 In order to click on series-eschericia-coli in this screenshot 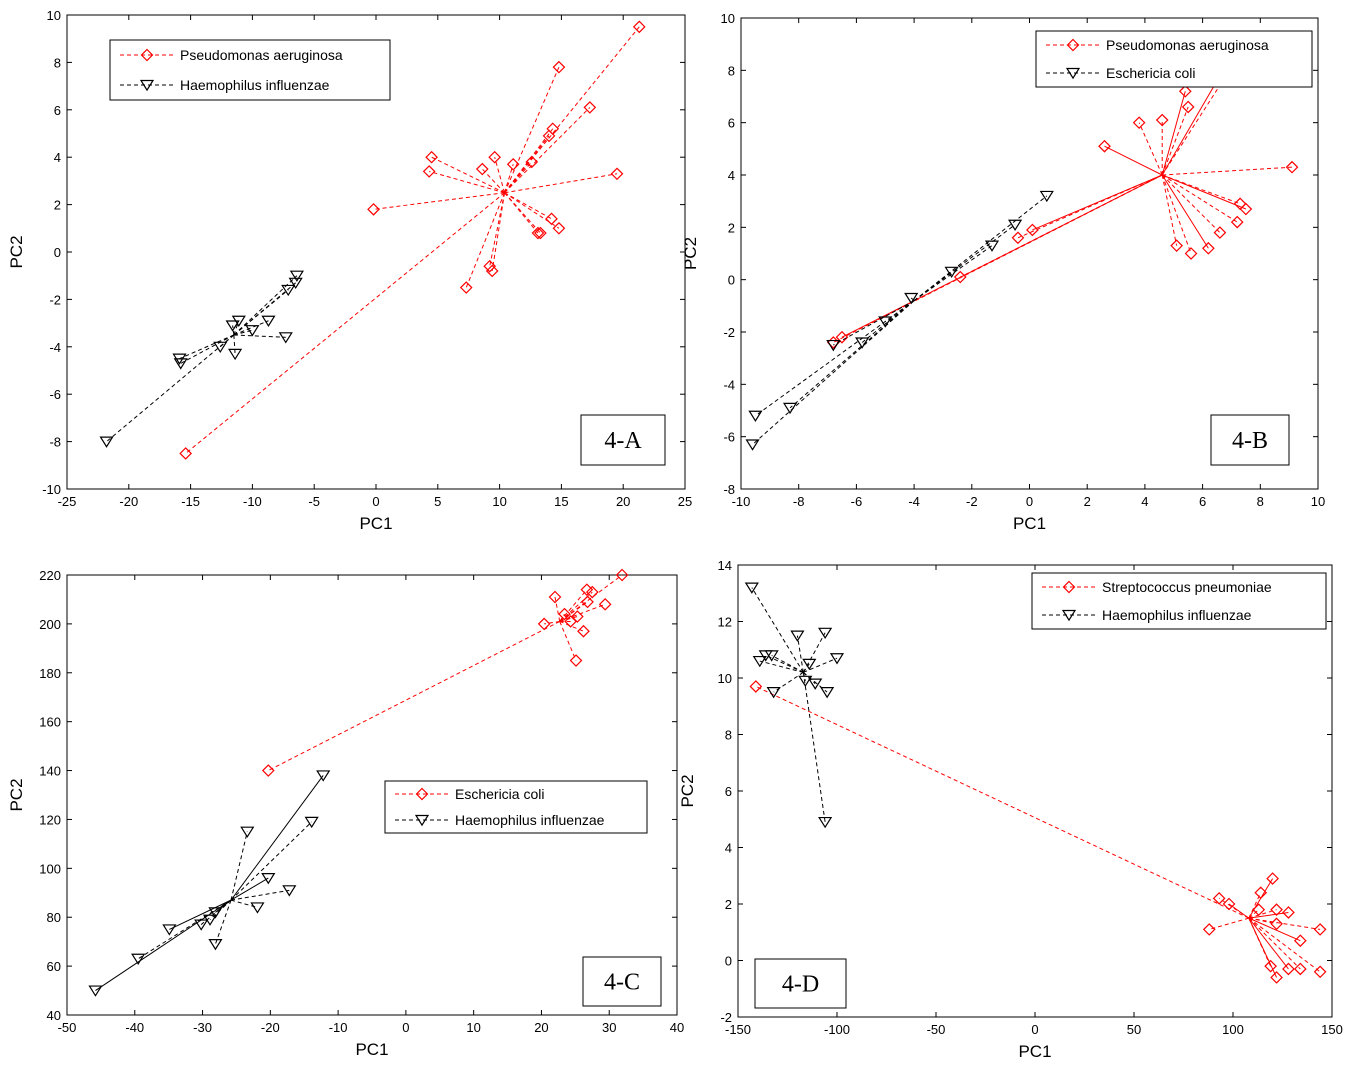, I will do `click(899, 320)`.